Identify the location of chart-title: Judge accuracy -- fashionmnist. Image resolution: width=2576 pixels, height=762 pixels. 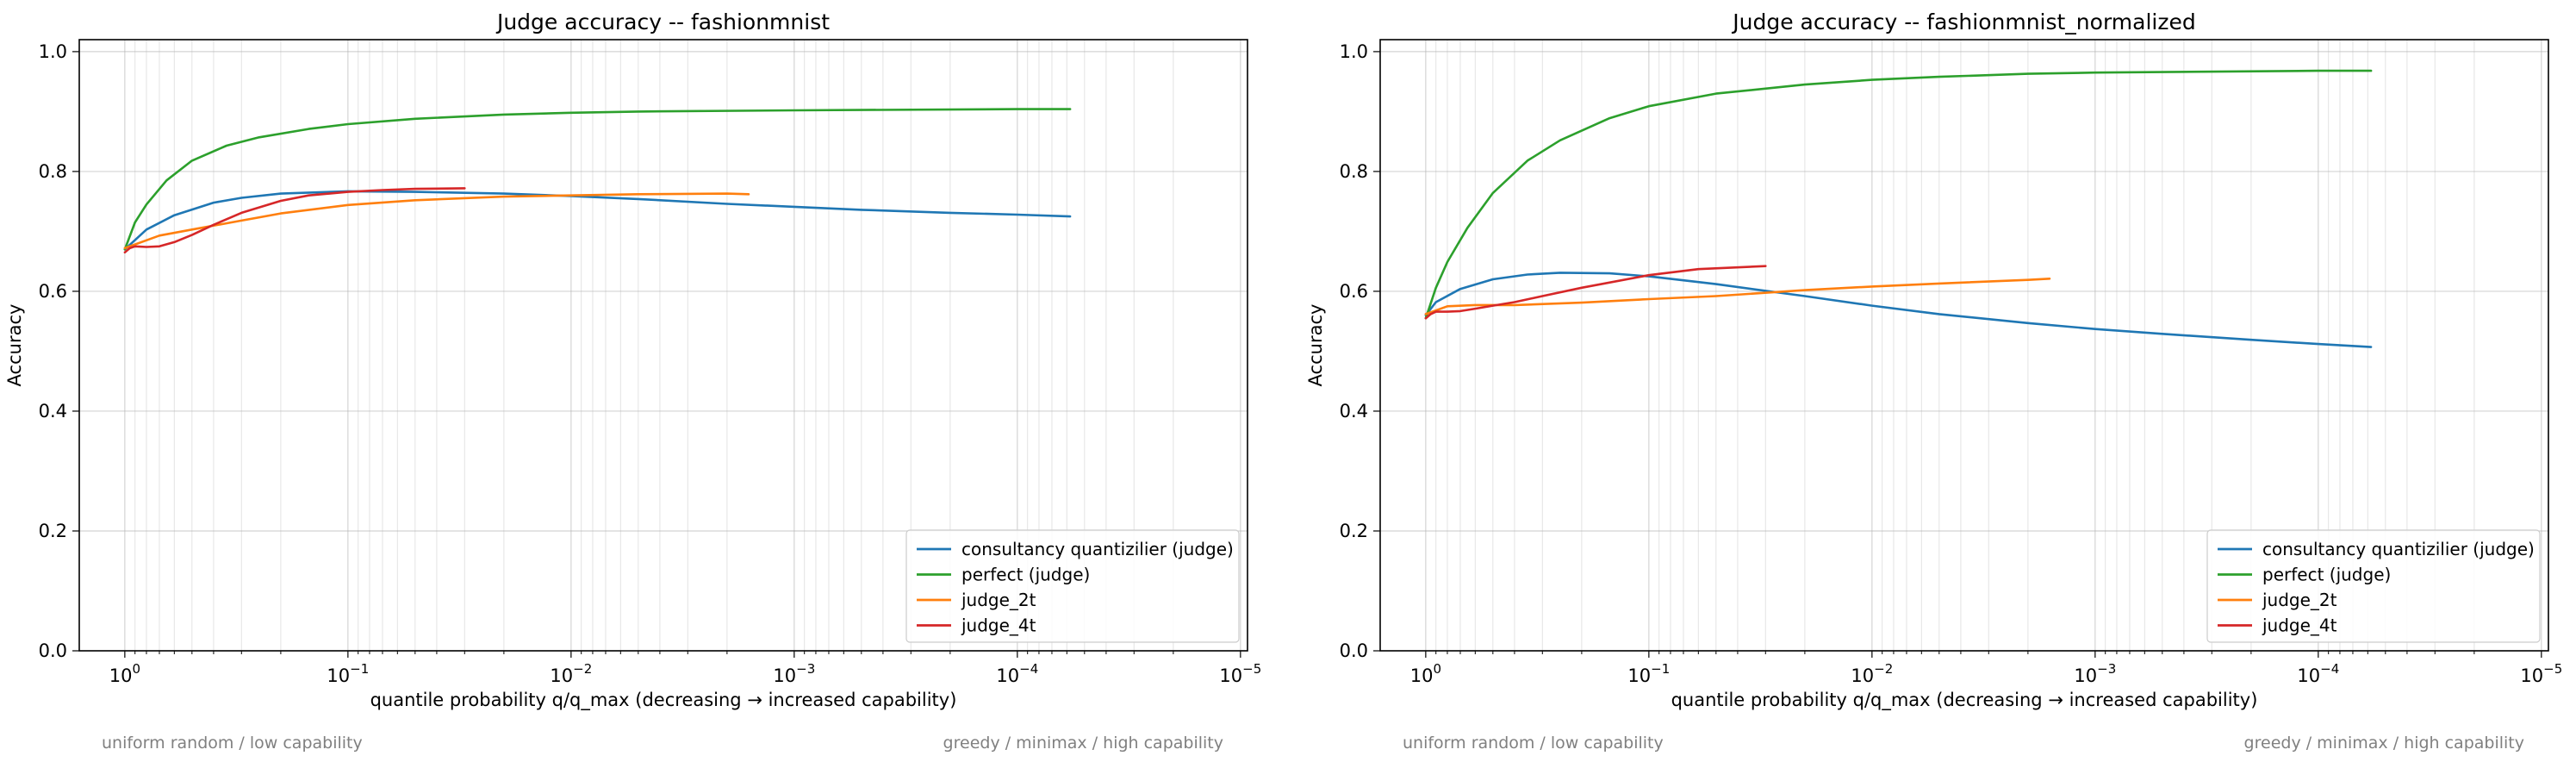
(663, 21).